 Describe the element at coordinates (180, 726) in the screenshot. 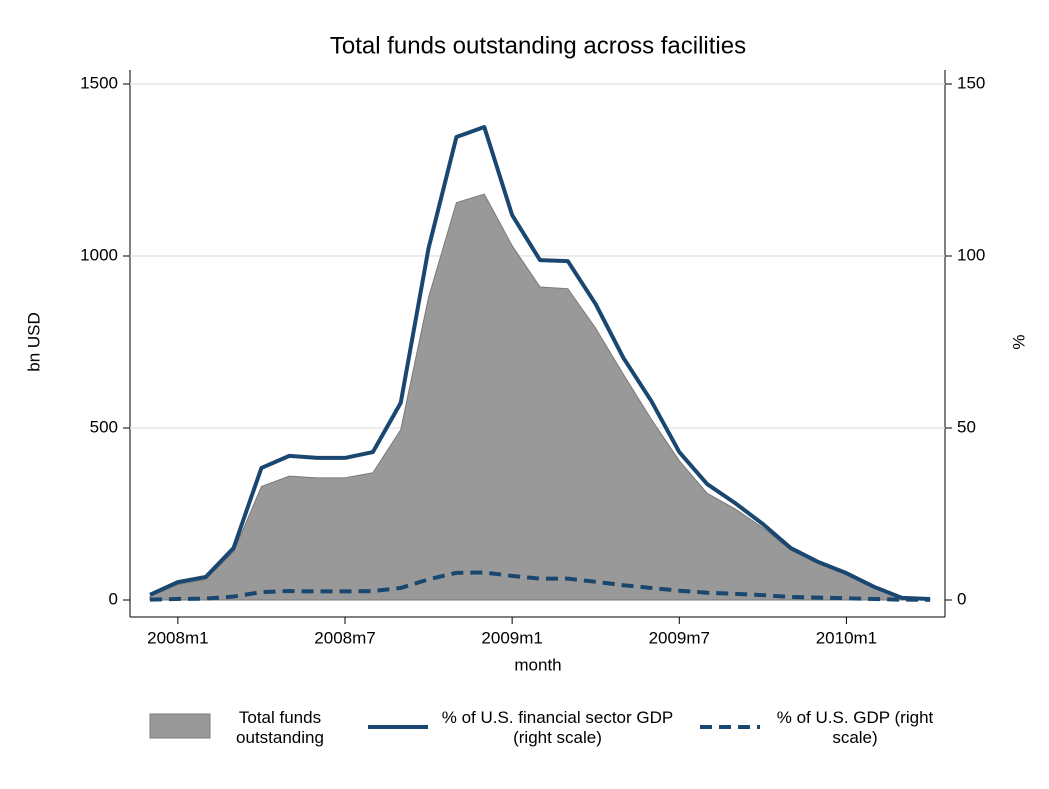

I see `legend-swatch` at that location.